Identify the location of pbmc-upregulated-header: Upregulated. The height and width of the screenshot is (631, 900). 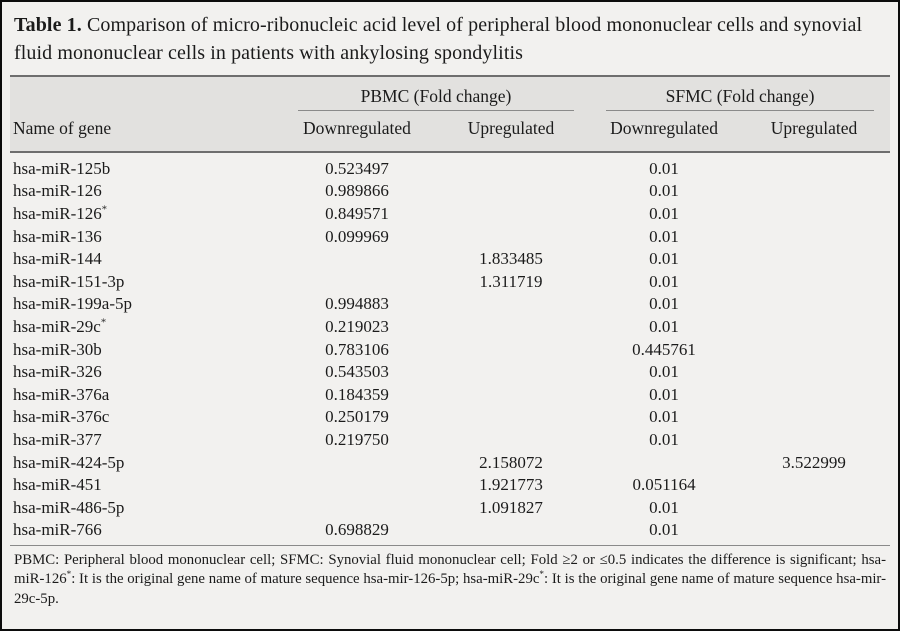
(511, 131).